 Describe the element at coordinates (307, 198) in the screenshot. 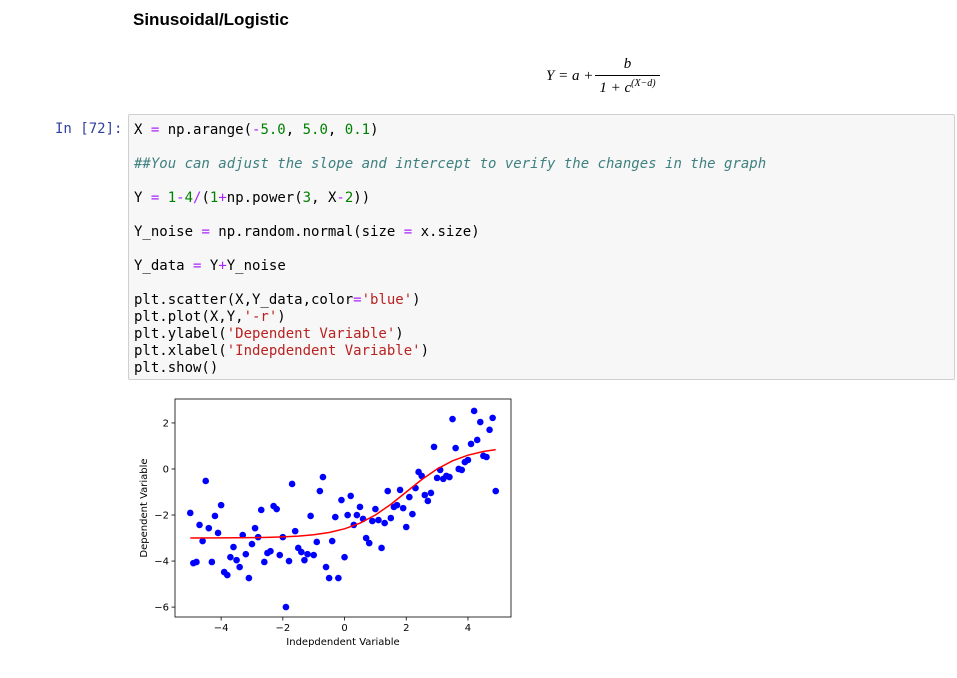

I see `code-token: 3` at that location.